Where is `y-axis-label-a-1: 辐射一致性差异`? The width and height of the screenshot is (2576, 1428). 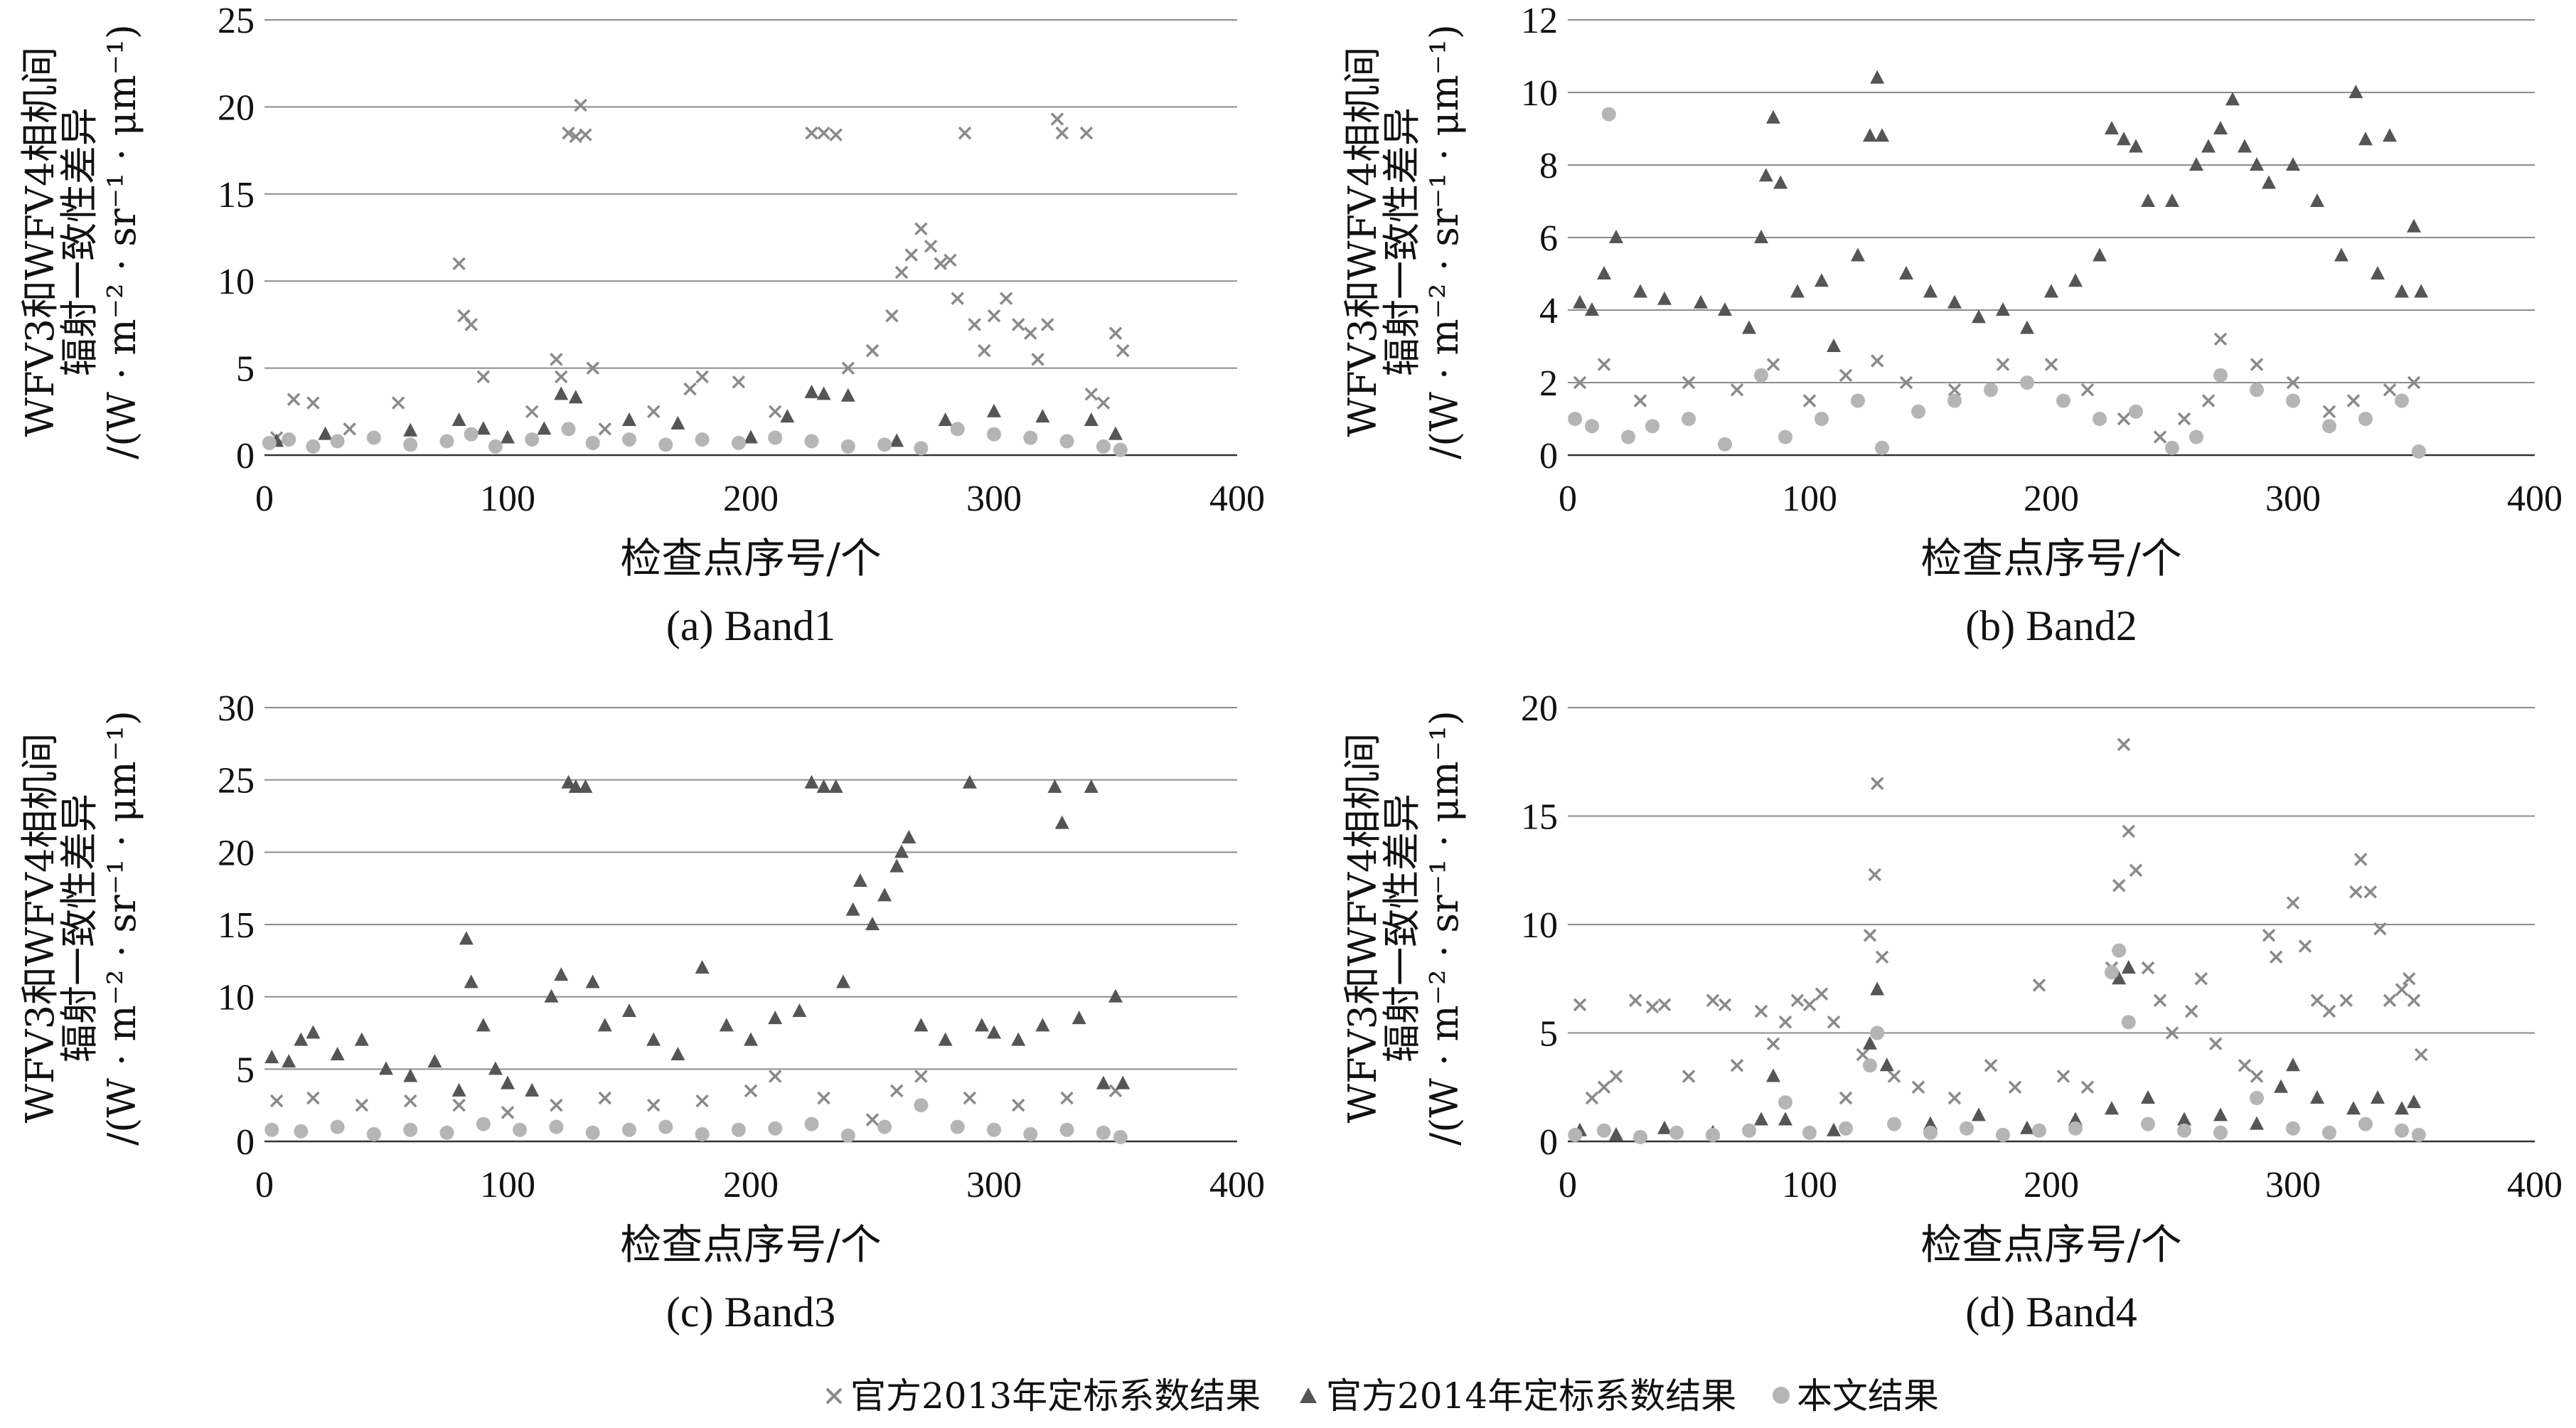
y-axis-label-a-1: 辐射一致性差异 is located at coordinates (79, 241).